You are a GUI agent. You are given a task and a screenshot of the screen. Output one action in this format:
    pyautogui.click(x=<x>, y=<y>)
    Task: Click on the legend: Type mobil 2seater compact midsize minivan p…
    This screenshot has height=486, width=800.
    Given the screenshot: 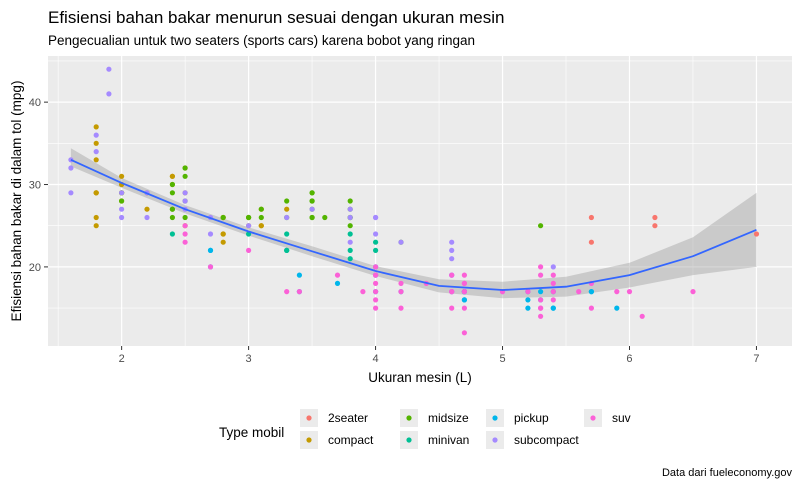 What is the action you would take?
    pyautogui.click(x=425, y=429)
    